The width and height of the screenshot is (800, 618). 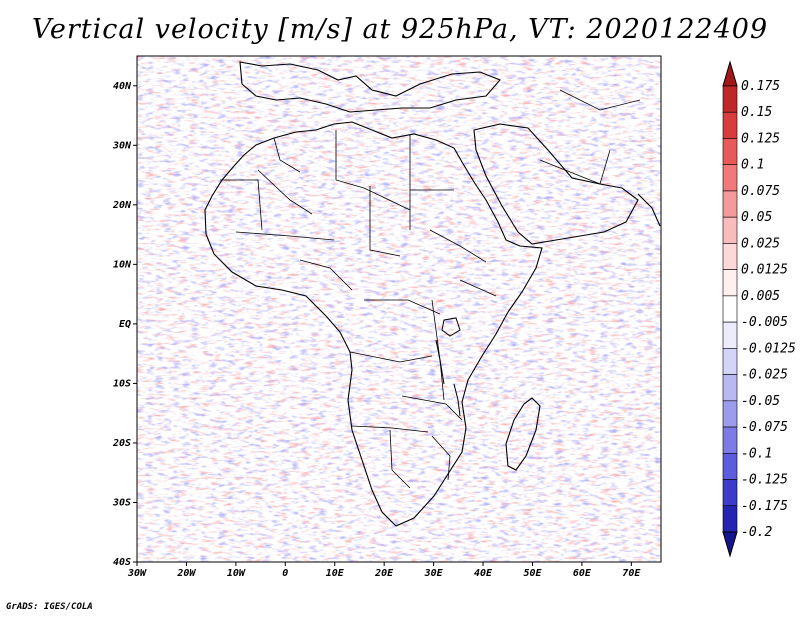 I want to click on colorbar-label: 0.1, so click(x=752, y=165).